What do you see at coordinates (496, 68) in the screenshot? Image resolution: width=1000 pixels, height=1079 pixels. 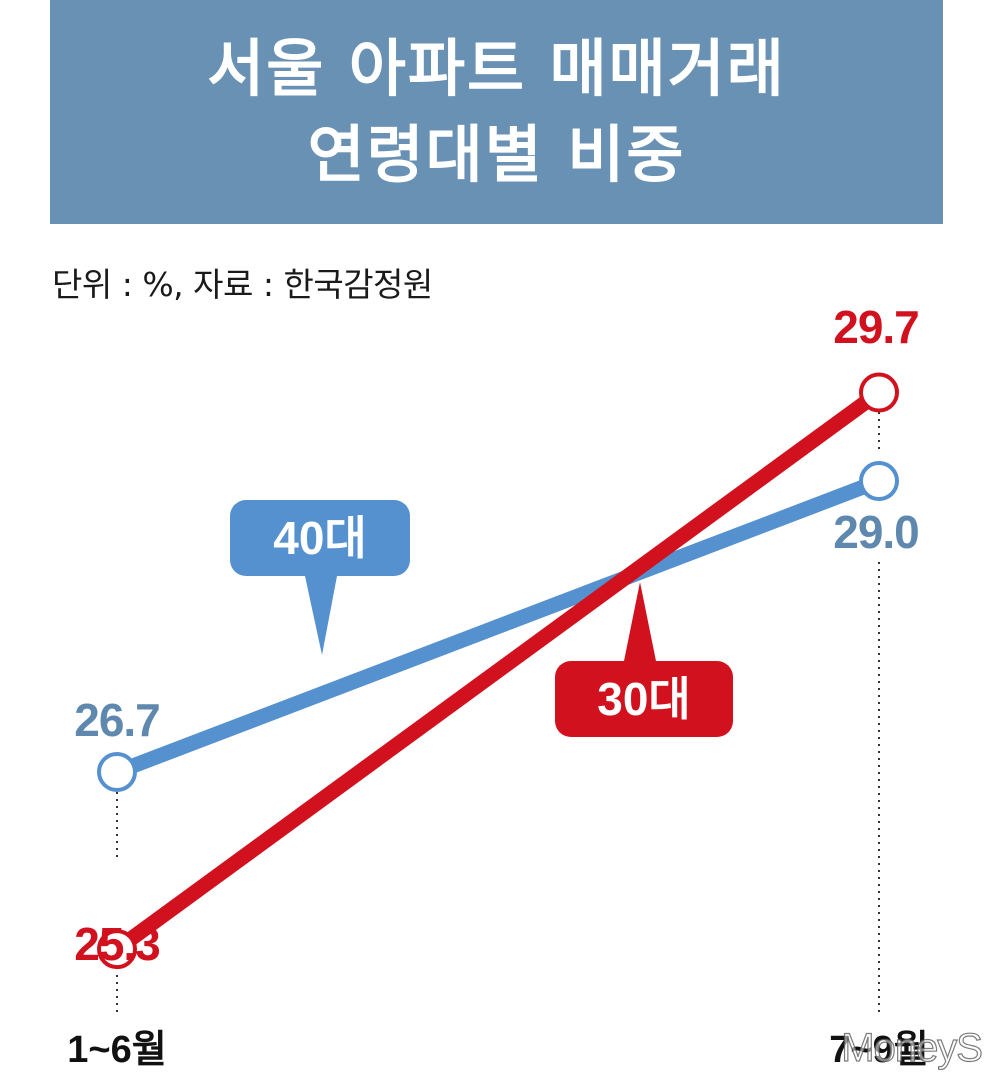 I see `chart-title-line-1: 서울 아파트 매매거래` at bounding box center [496, 68].